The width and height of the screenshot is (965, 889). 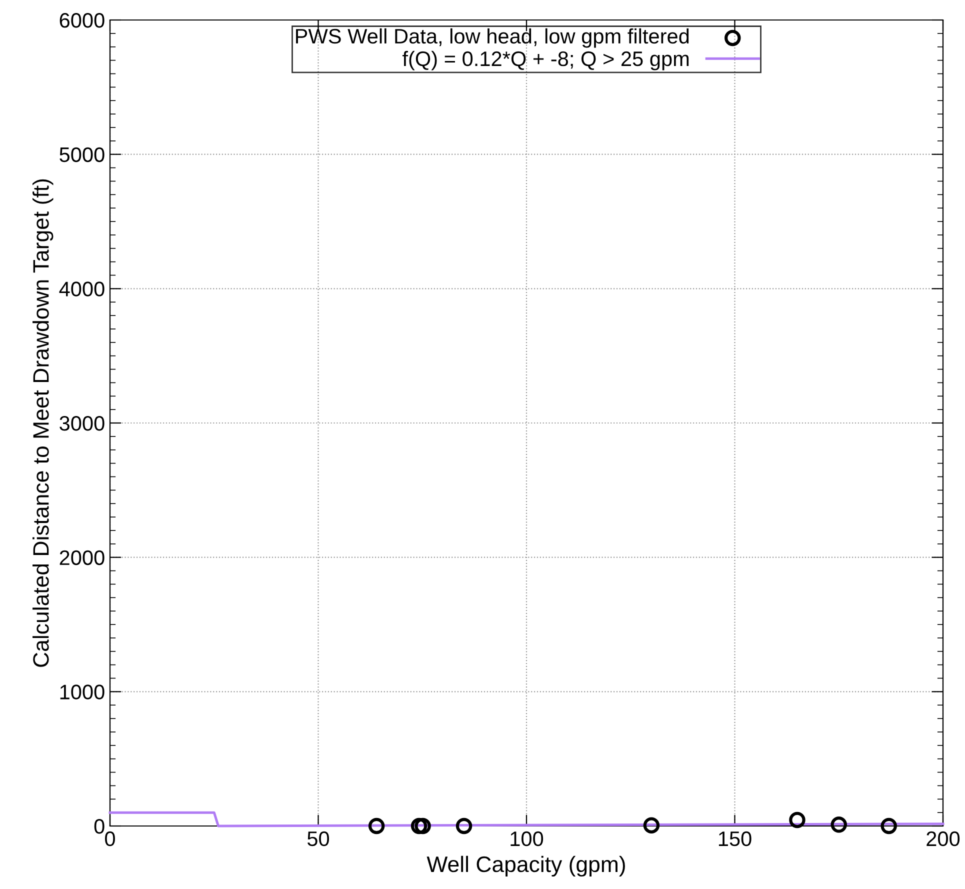 What do you see at coordinates (82, 692) in the screenshot?
I see `y-tick-label: 1000` at bounding box center [82, 692].